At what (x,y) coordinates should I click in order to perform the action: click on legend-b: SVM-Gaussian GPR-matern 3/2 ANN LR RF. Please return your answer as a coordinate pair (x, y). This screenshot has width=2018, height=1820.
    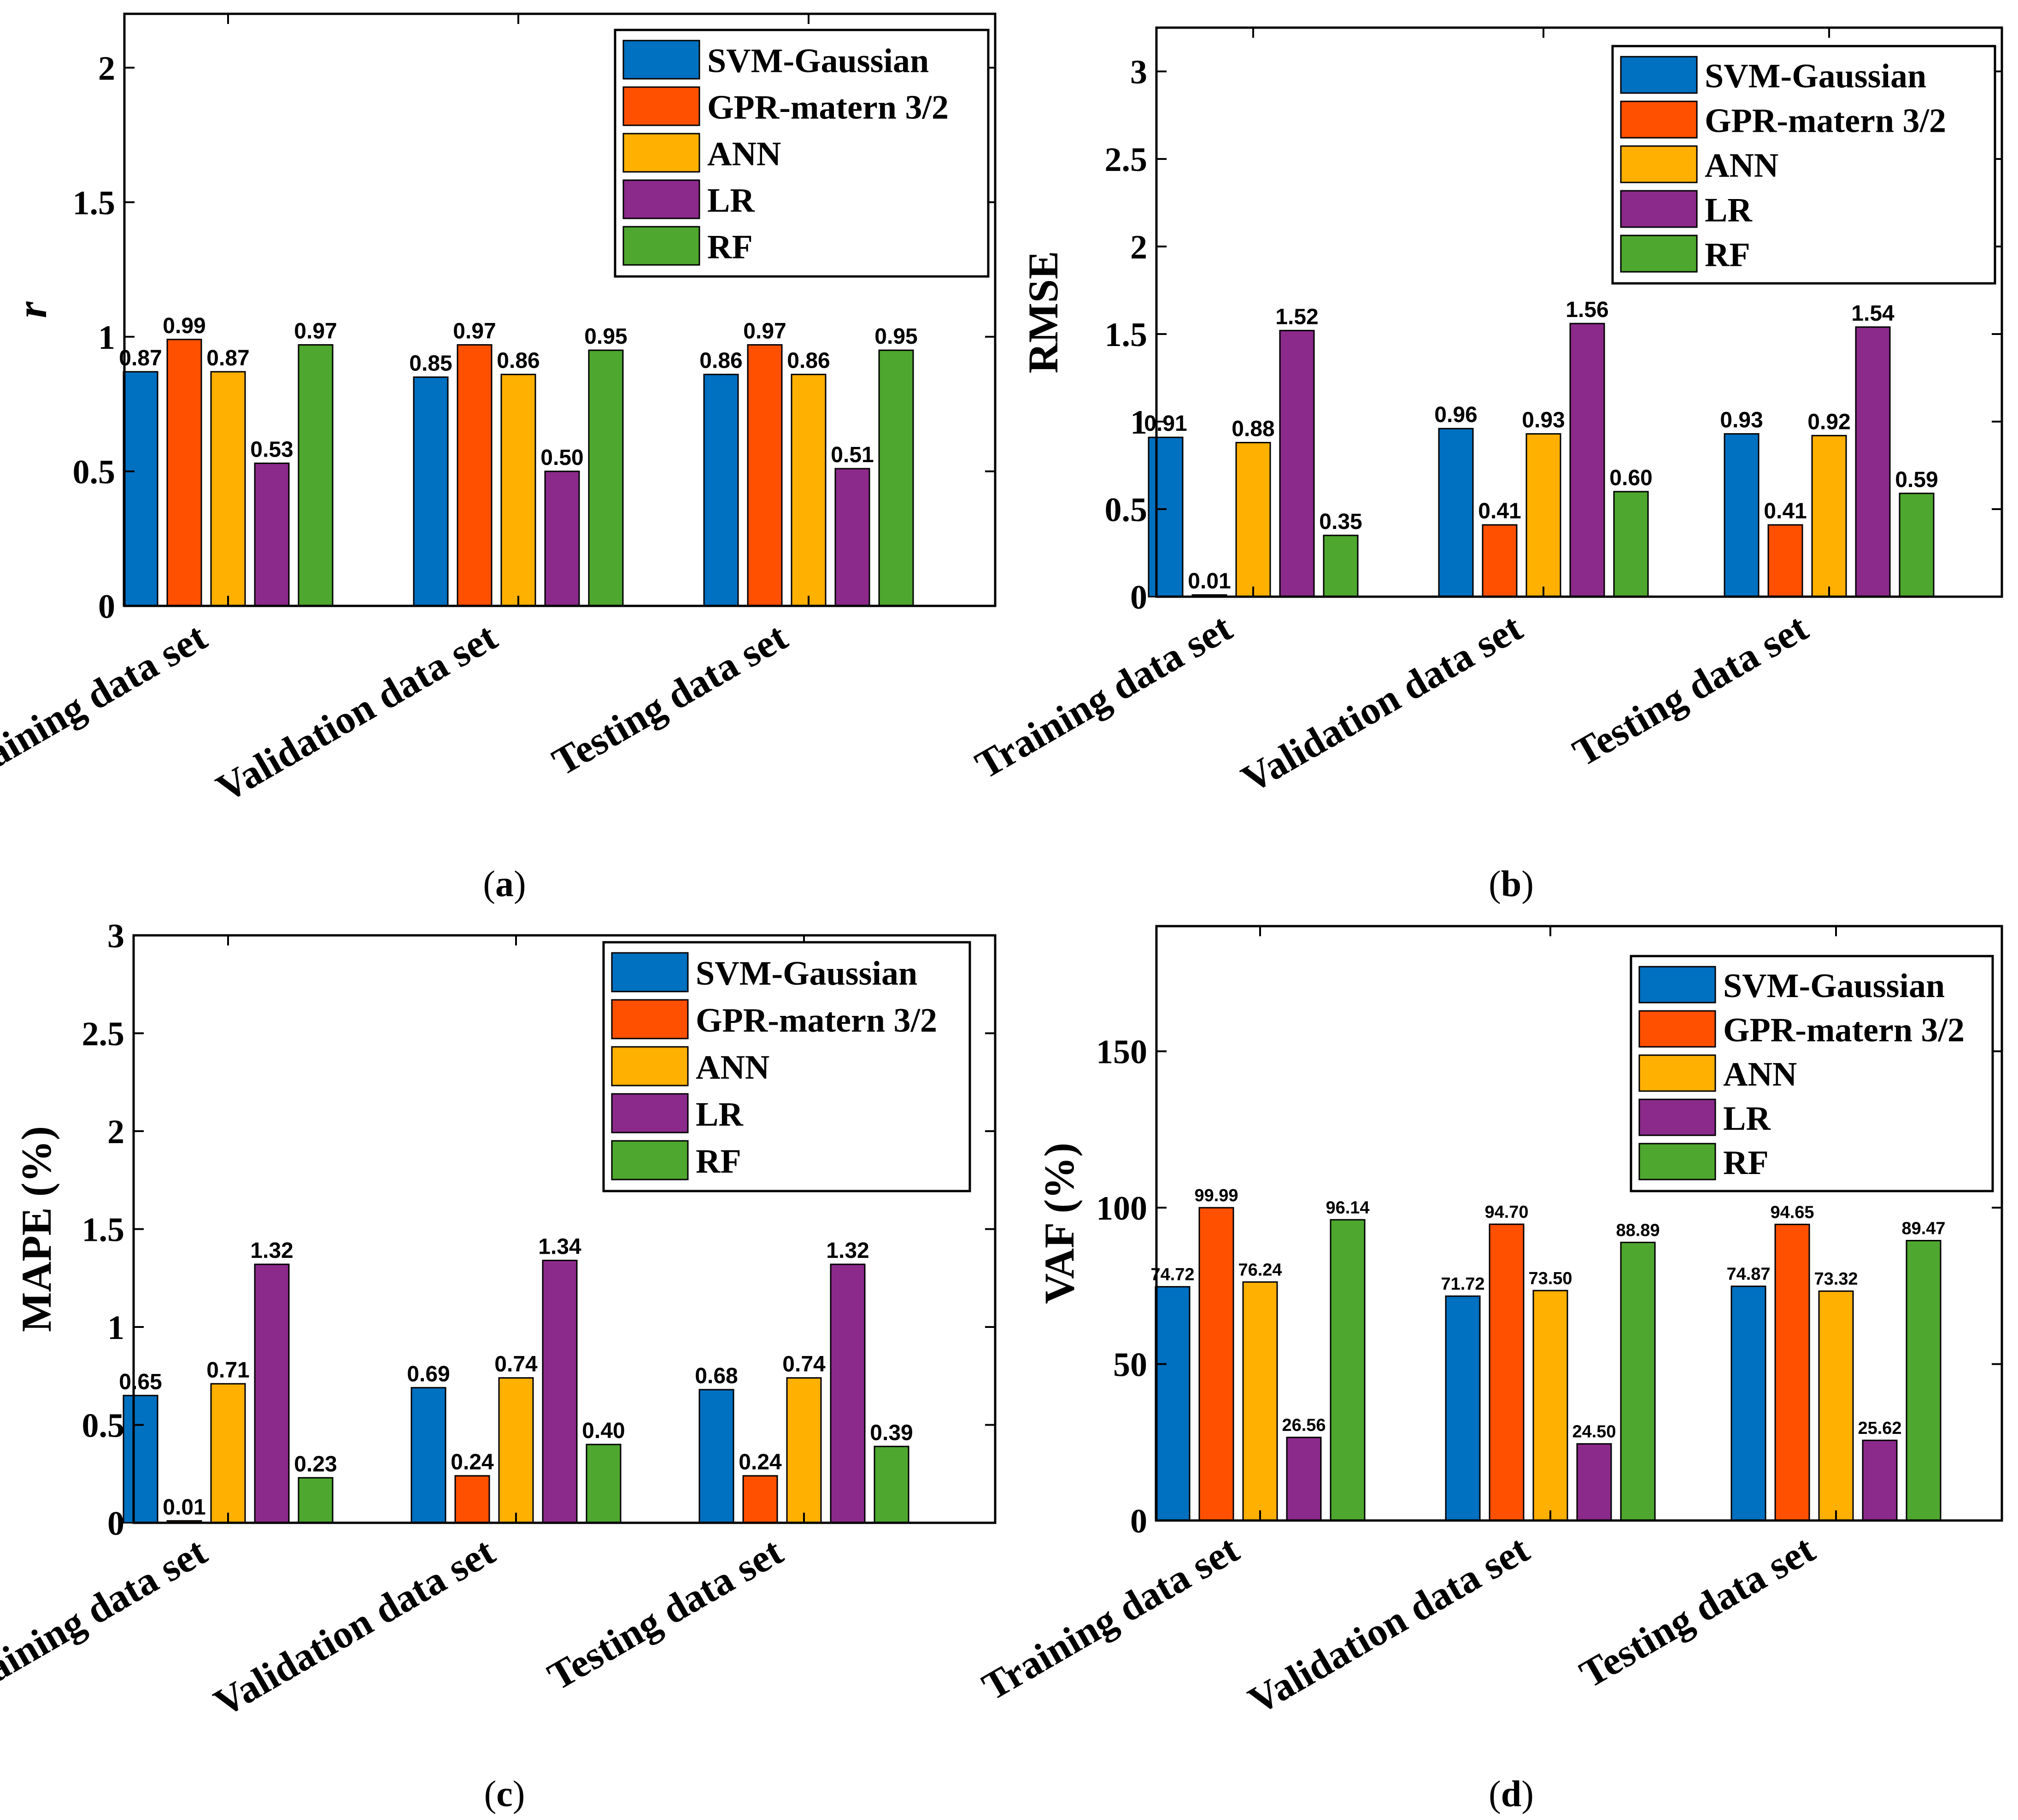
    Looking at the image, I should click on (1803, 165).